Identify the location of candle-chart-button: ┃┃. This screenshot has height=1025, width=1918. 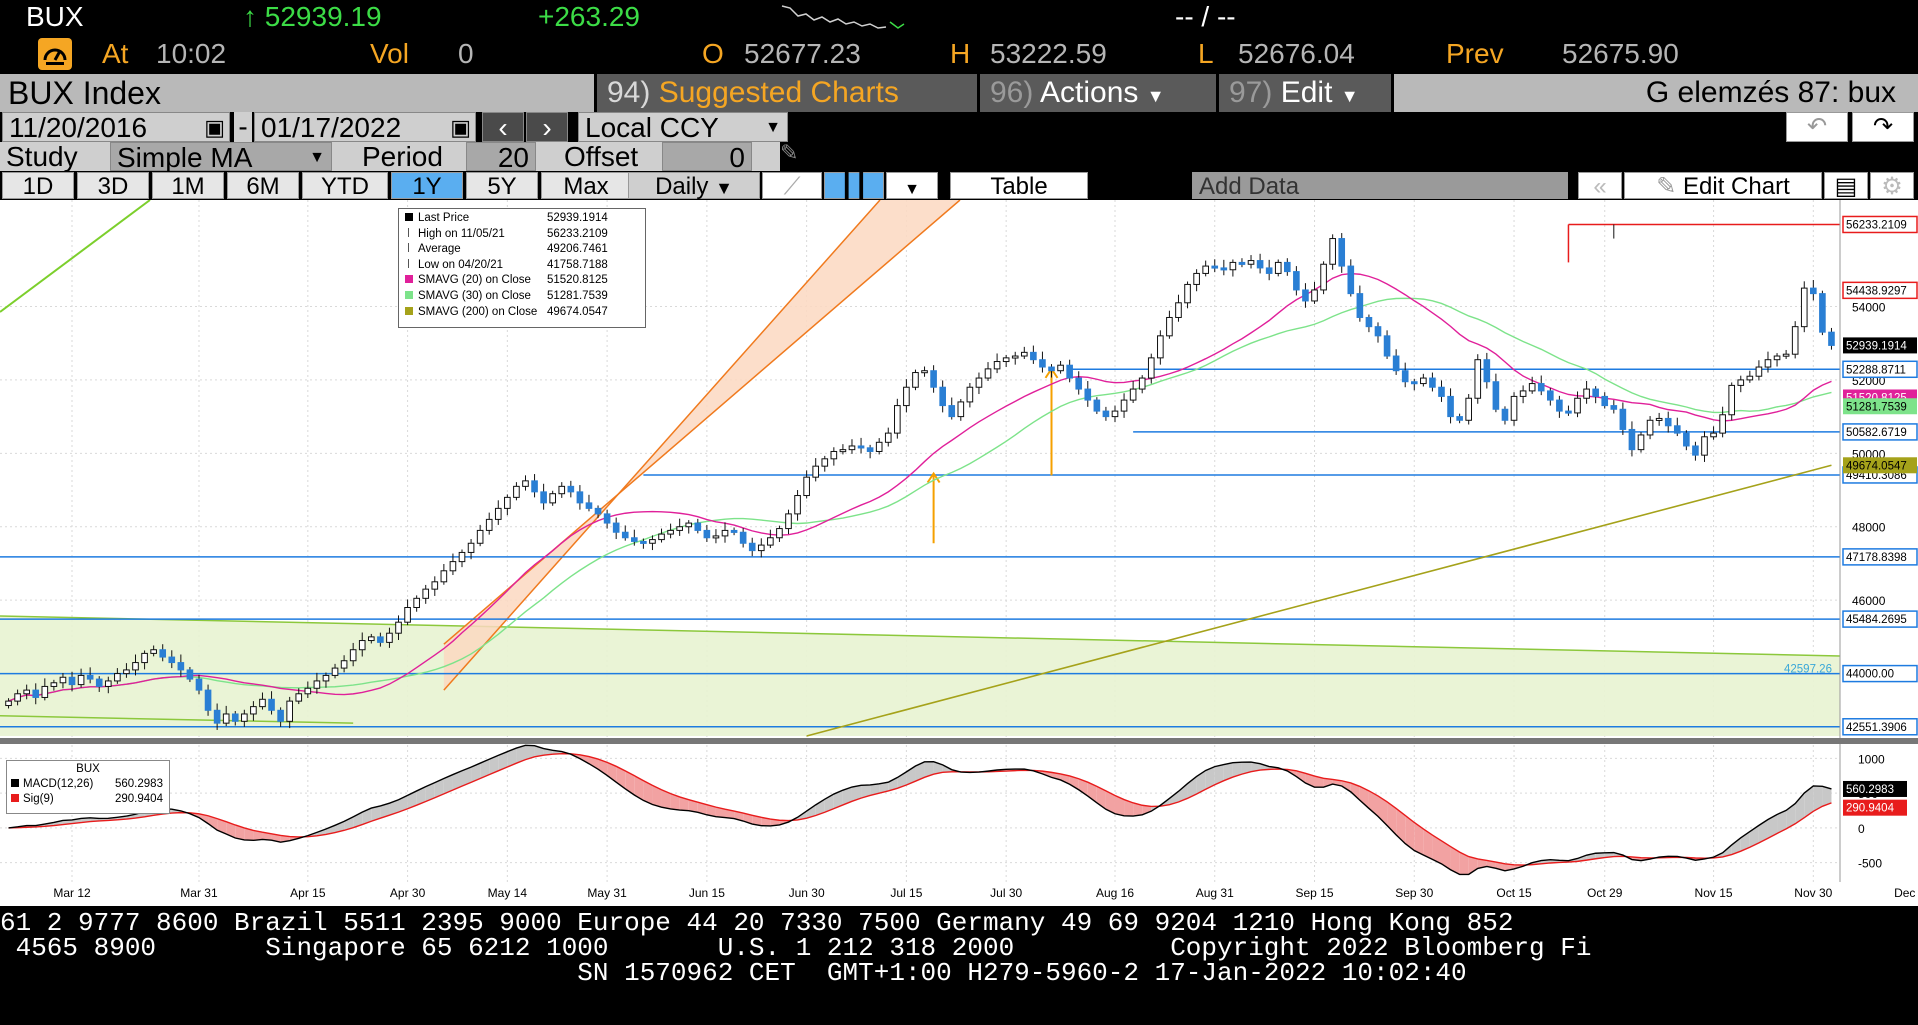
(854, 186).